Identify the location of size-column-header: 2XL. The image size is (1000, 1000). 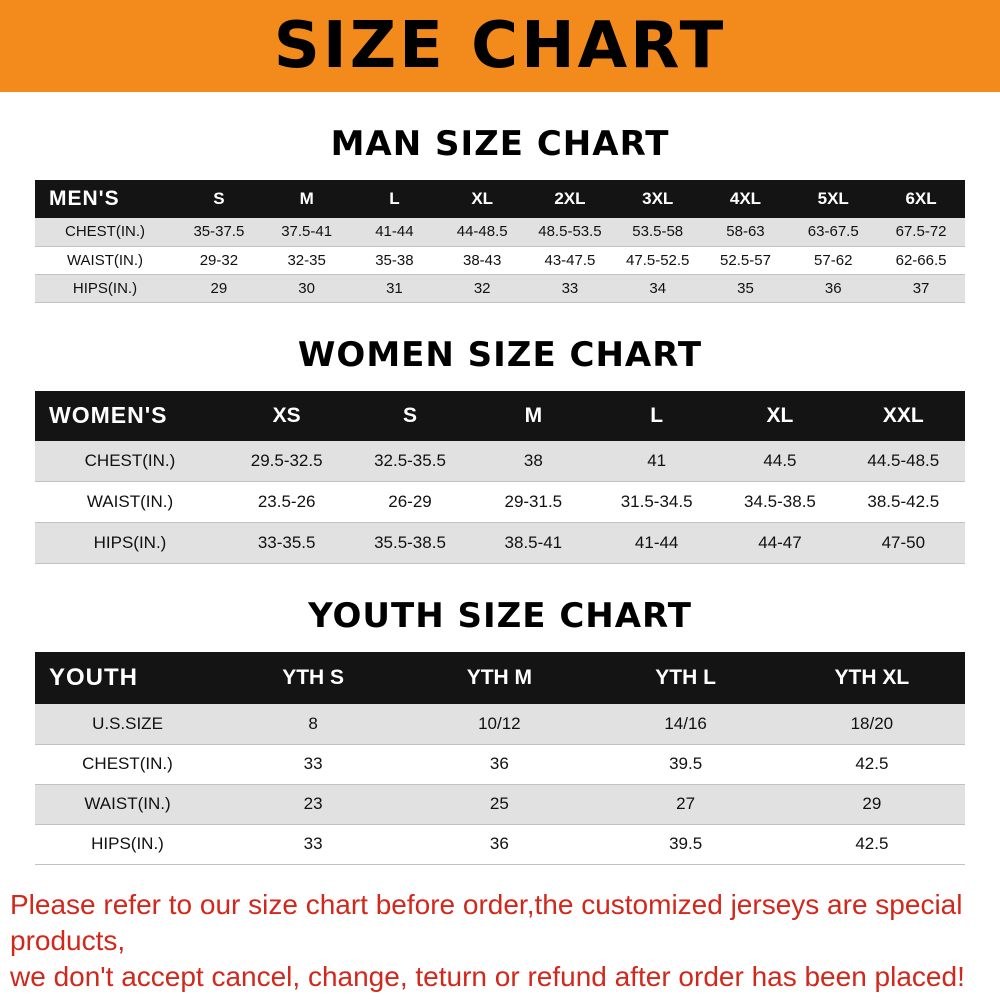
(570, 199).